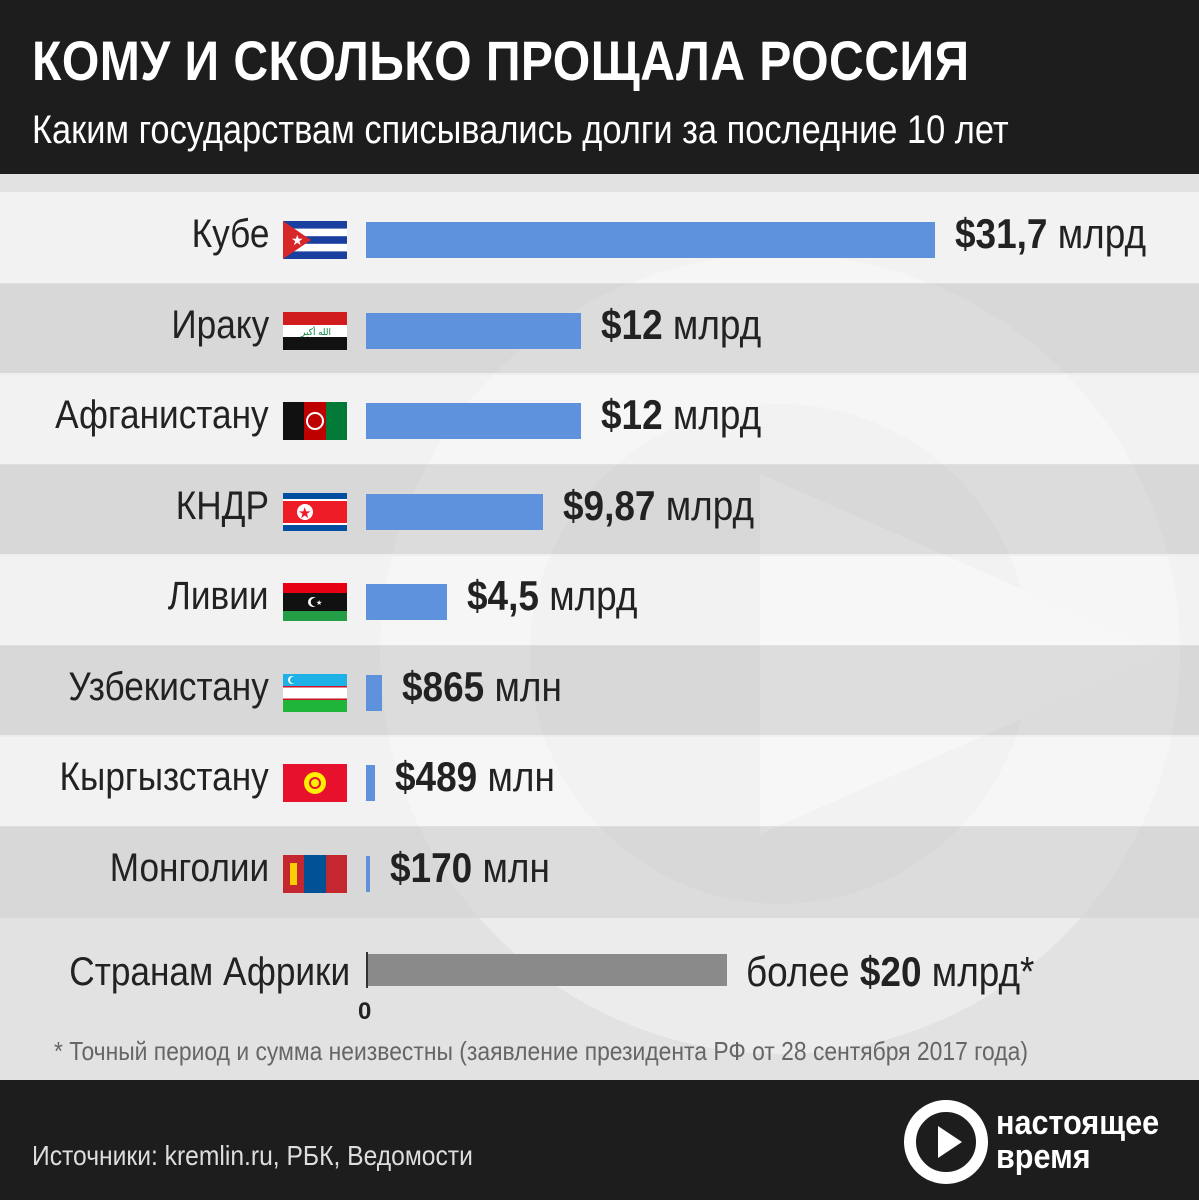  What do you see at coordinates (1078, 1123) in the screenshot?
I see `logo-line1: настоящее` at bounding box center [1078, 1123].